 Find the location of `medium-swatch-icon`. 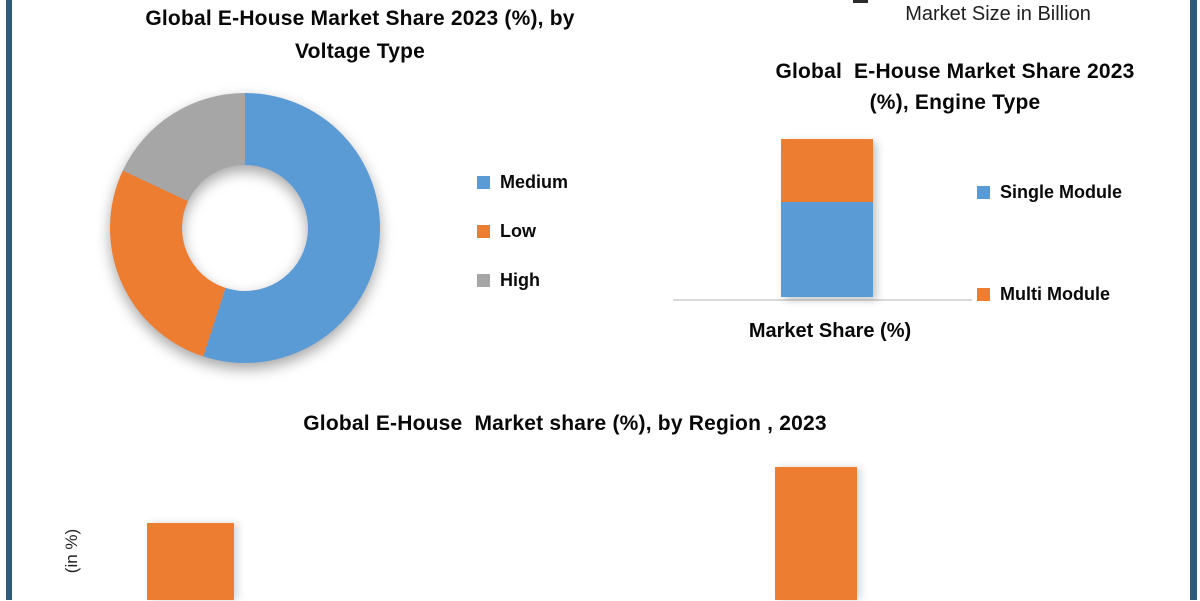

medium-swatch-icon is located at coordinates (483, 182).